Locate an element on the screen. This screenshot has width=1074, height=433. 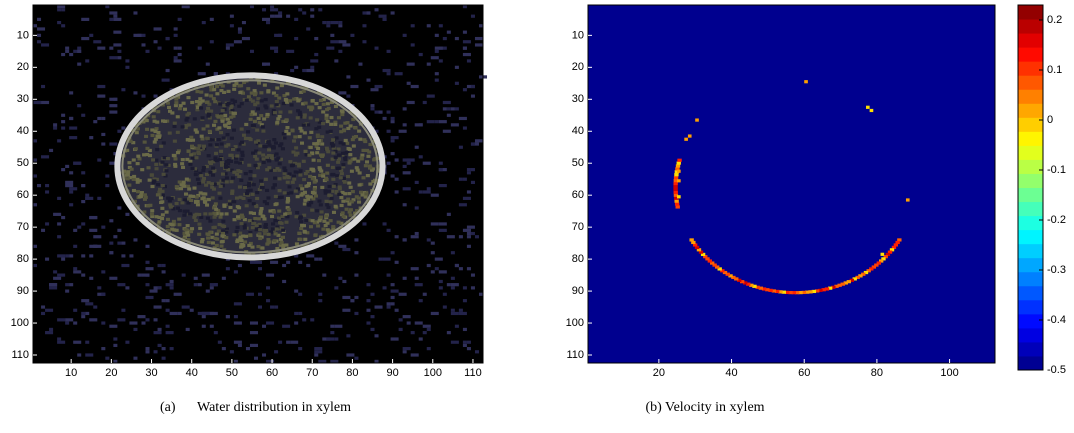
caption: Water distribution in xylem is located at coordinates (274, 407).